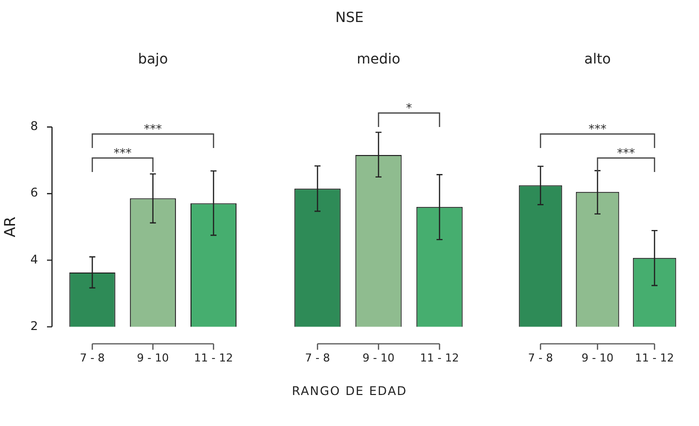  Describe the element at coordinates (34, 126) in the screenshot. I see `y-tick-label: 8` at that location.